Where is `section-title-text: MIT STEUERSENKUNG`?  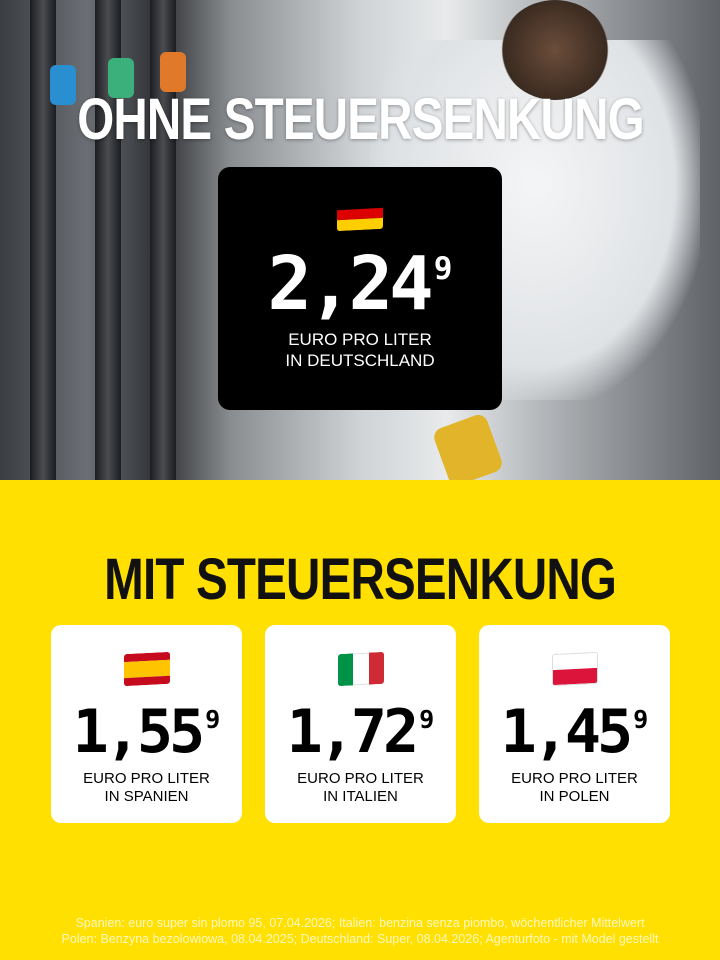 section-title-text: MIT STEUERSENKUNG is located at coordinates (360, 579).